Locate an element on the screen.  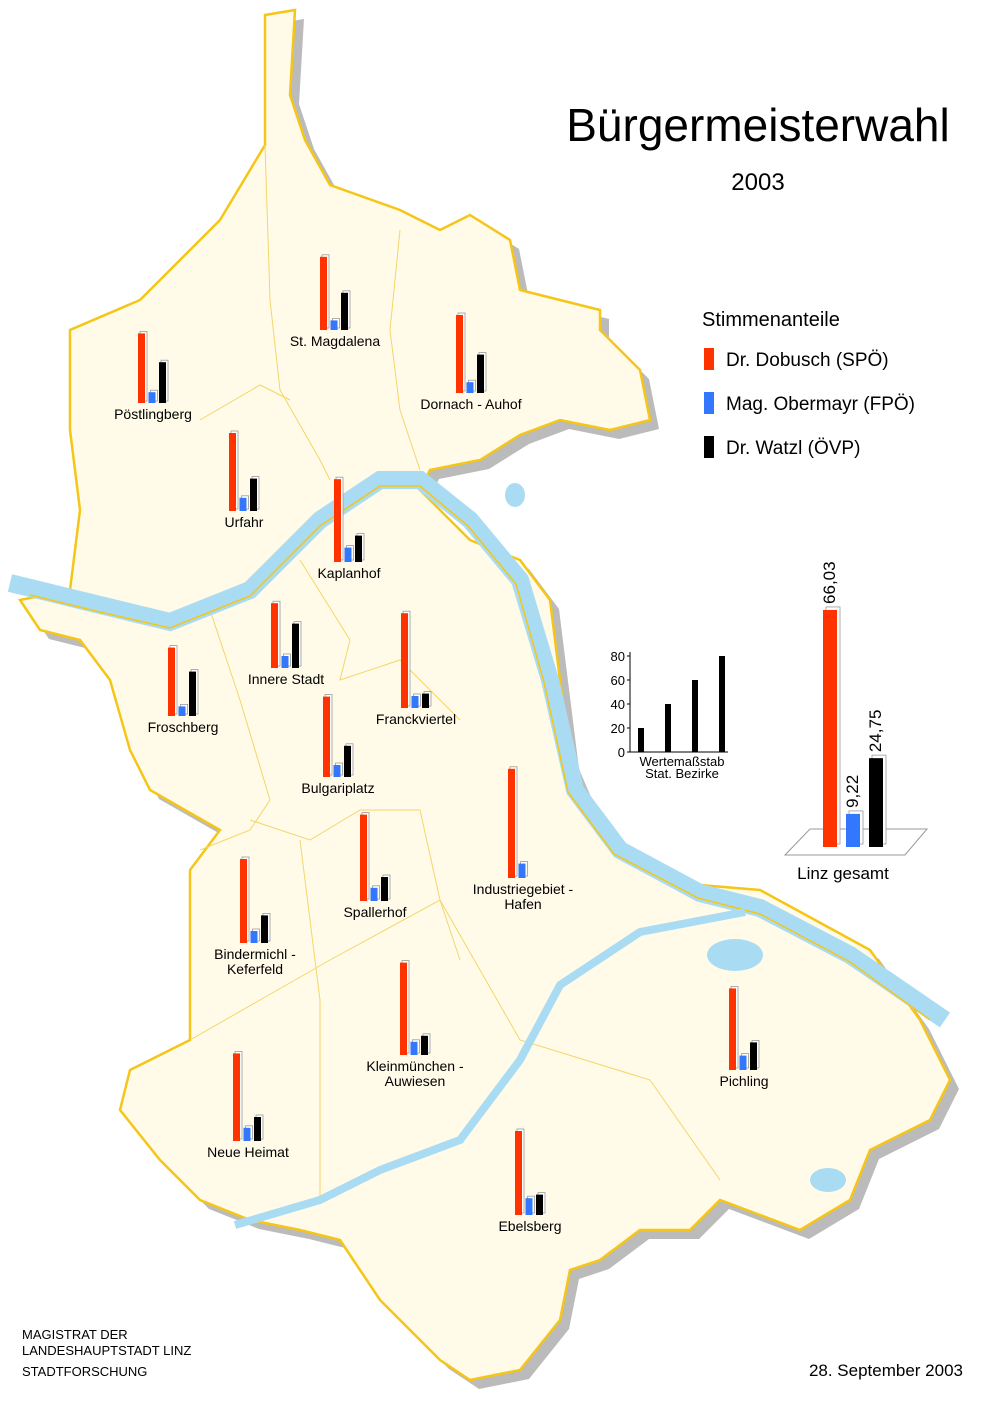
total-value-label: 9,22 is located at coordinates (852, 791).